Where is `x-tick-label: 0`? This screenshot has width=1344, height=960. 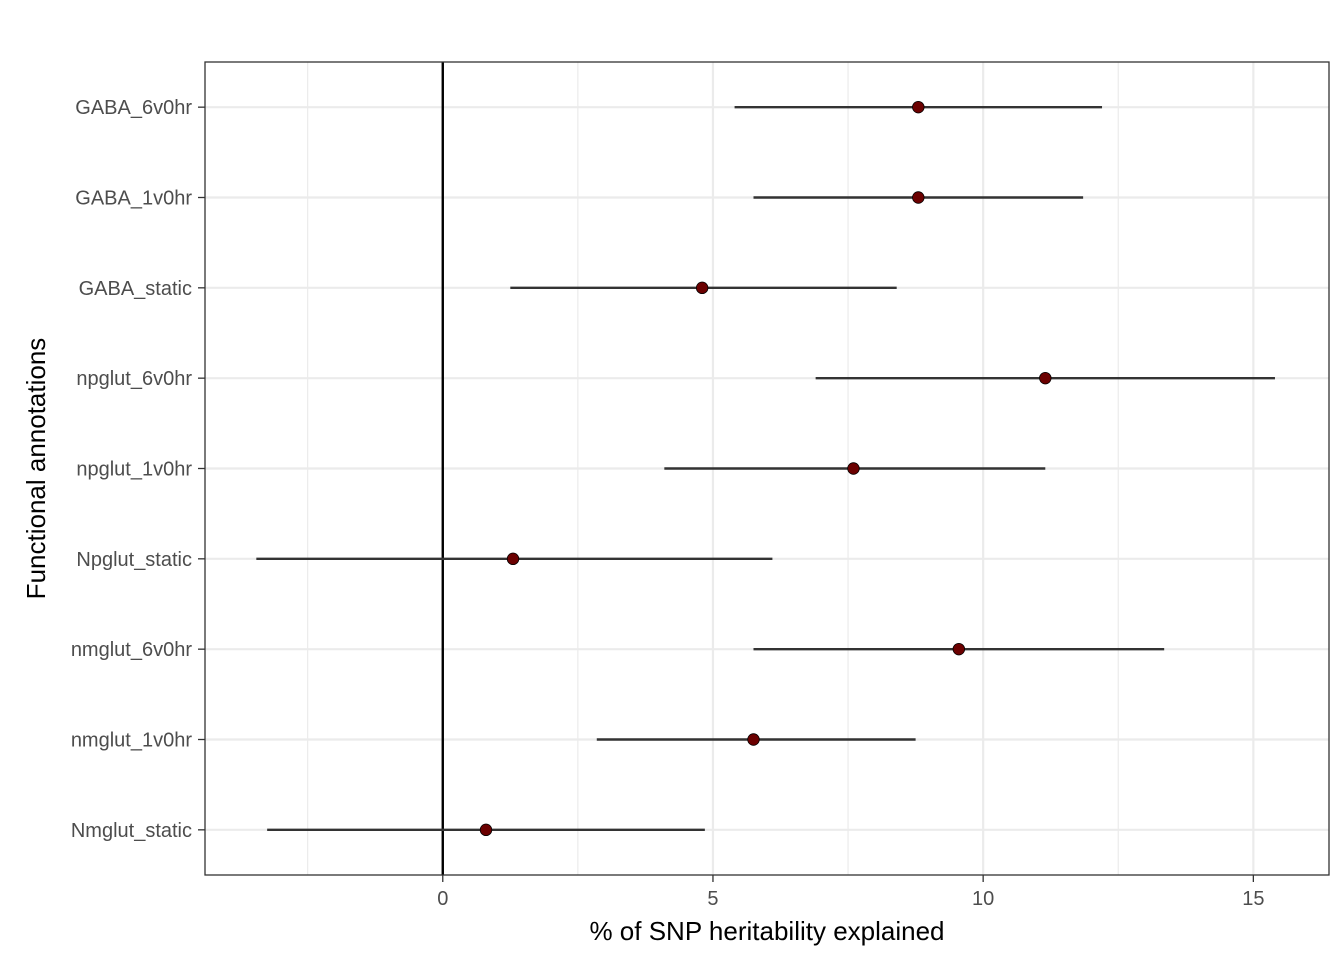
x-tick-label: 0 is located at coordinates (442, 899).